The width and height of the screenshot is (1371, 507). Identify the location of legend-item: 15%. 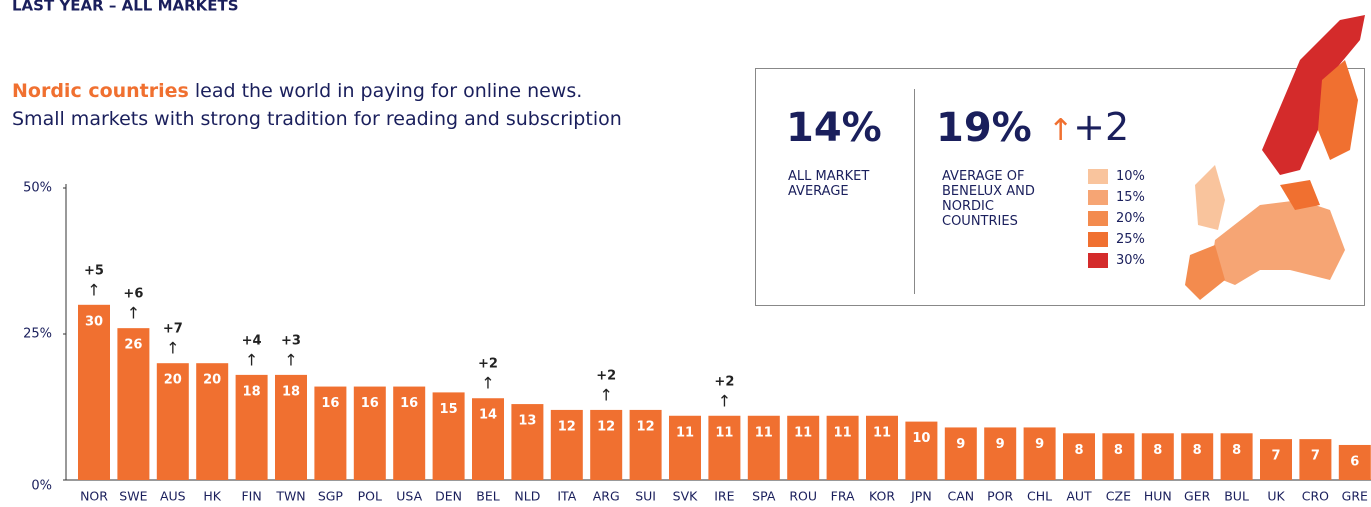
(1116, 197).